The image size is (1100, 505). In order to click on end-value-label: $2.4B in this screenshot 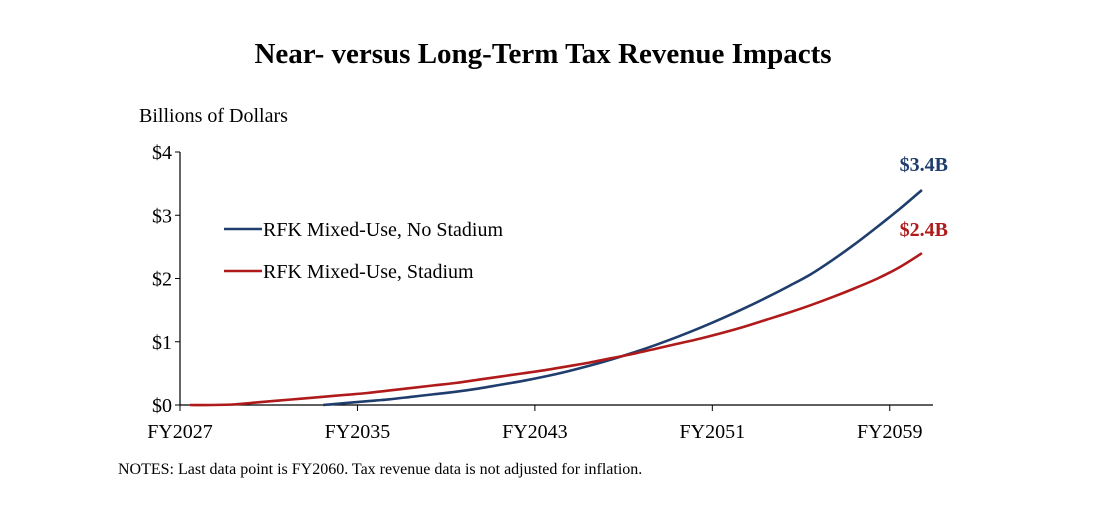, I will do `click(924, 230)`.